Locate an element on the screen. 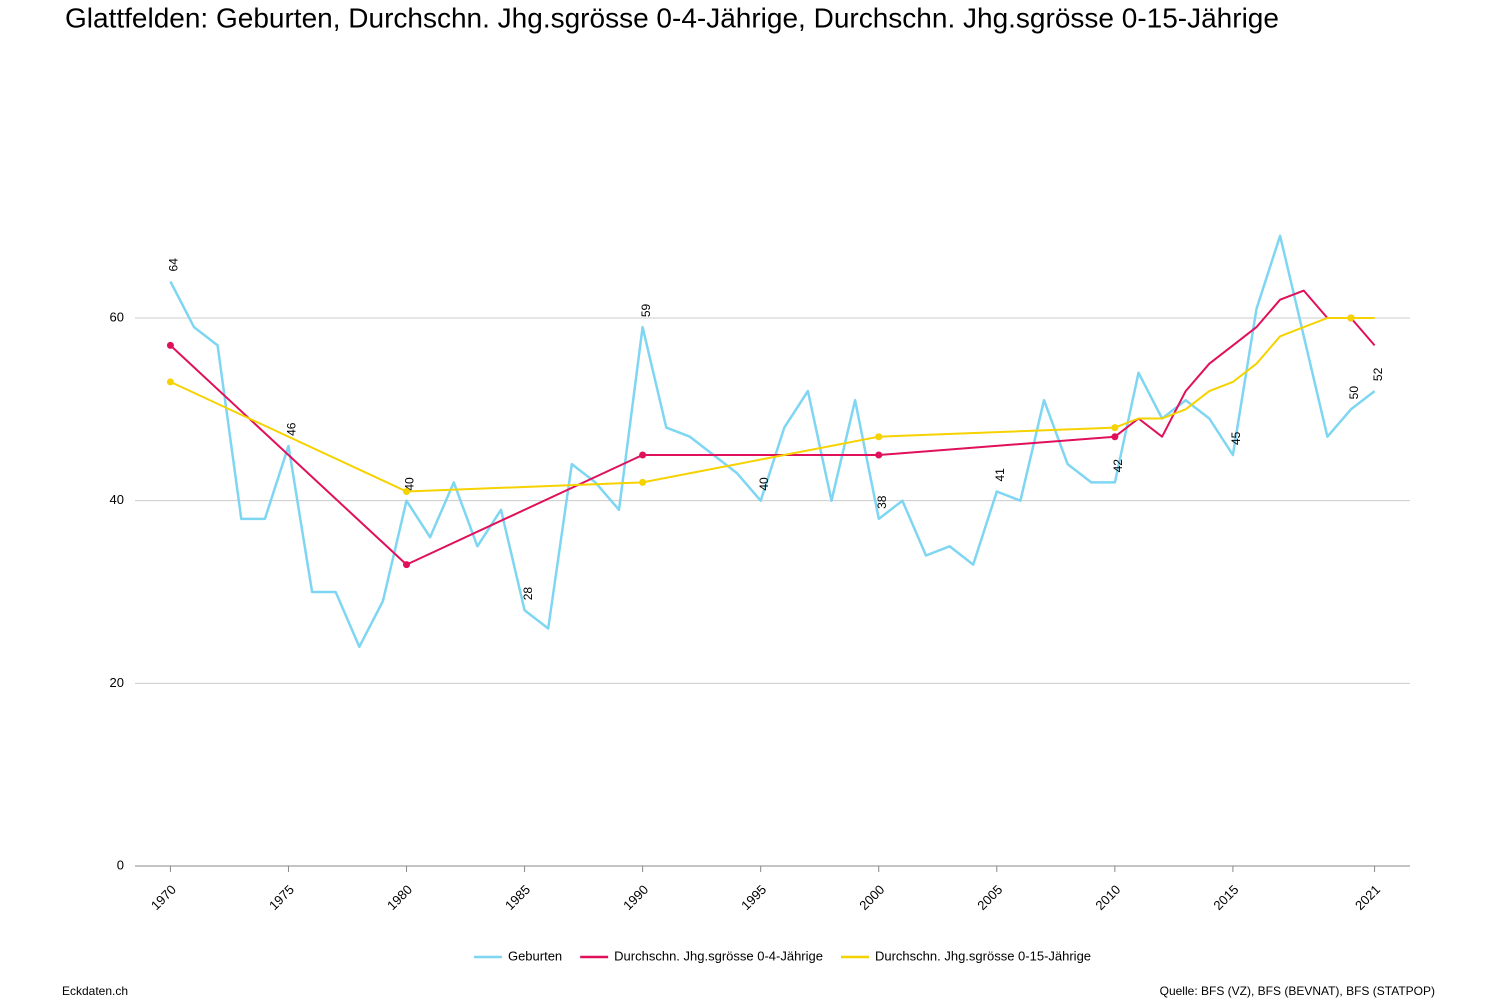 The height and width of the screenshot is (1000, 1500). data-label: 42 is located at coordinates (1118, 466).